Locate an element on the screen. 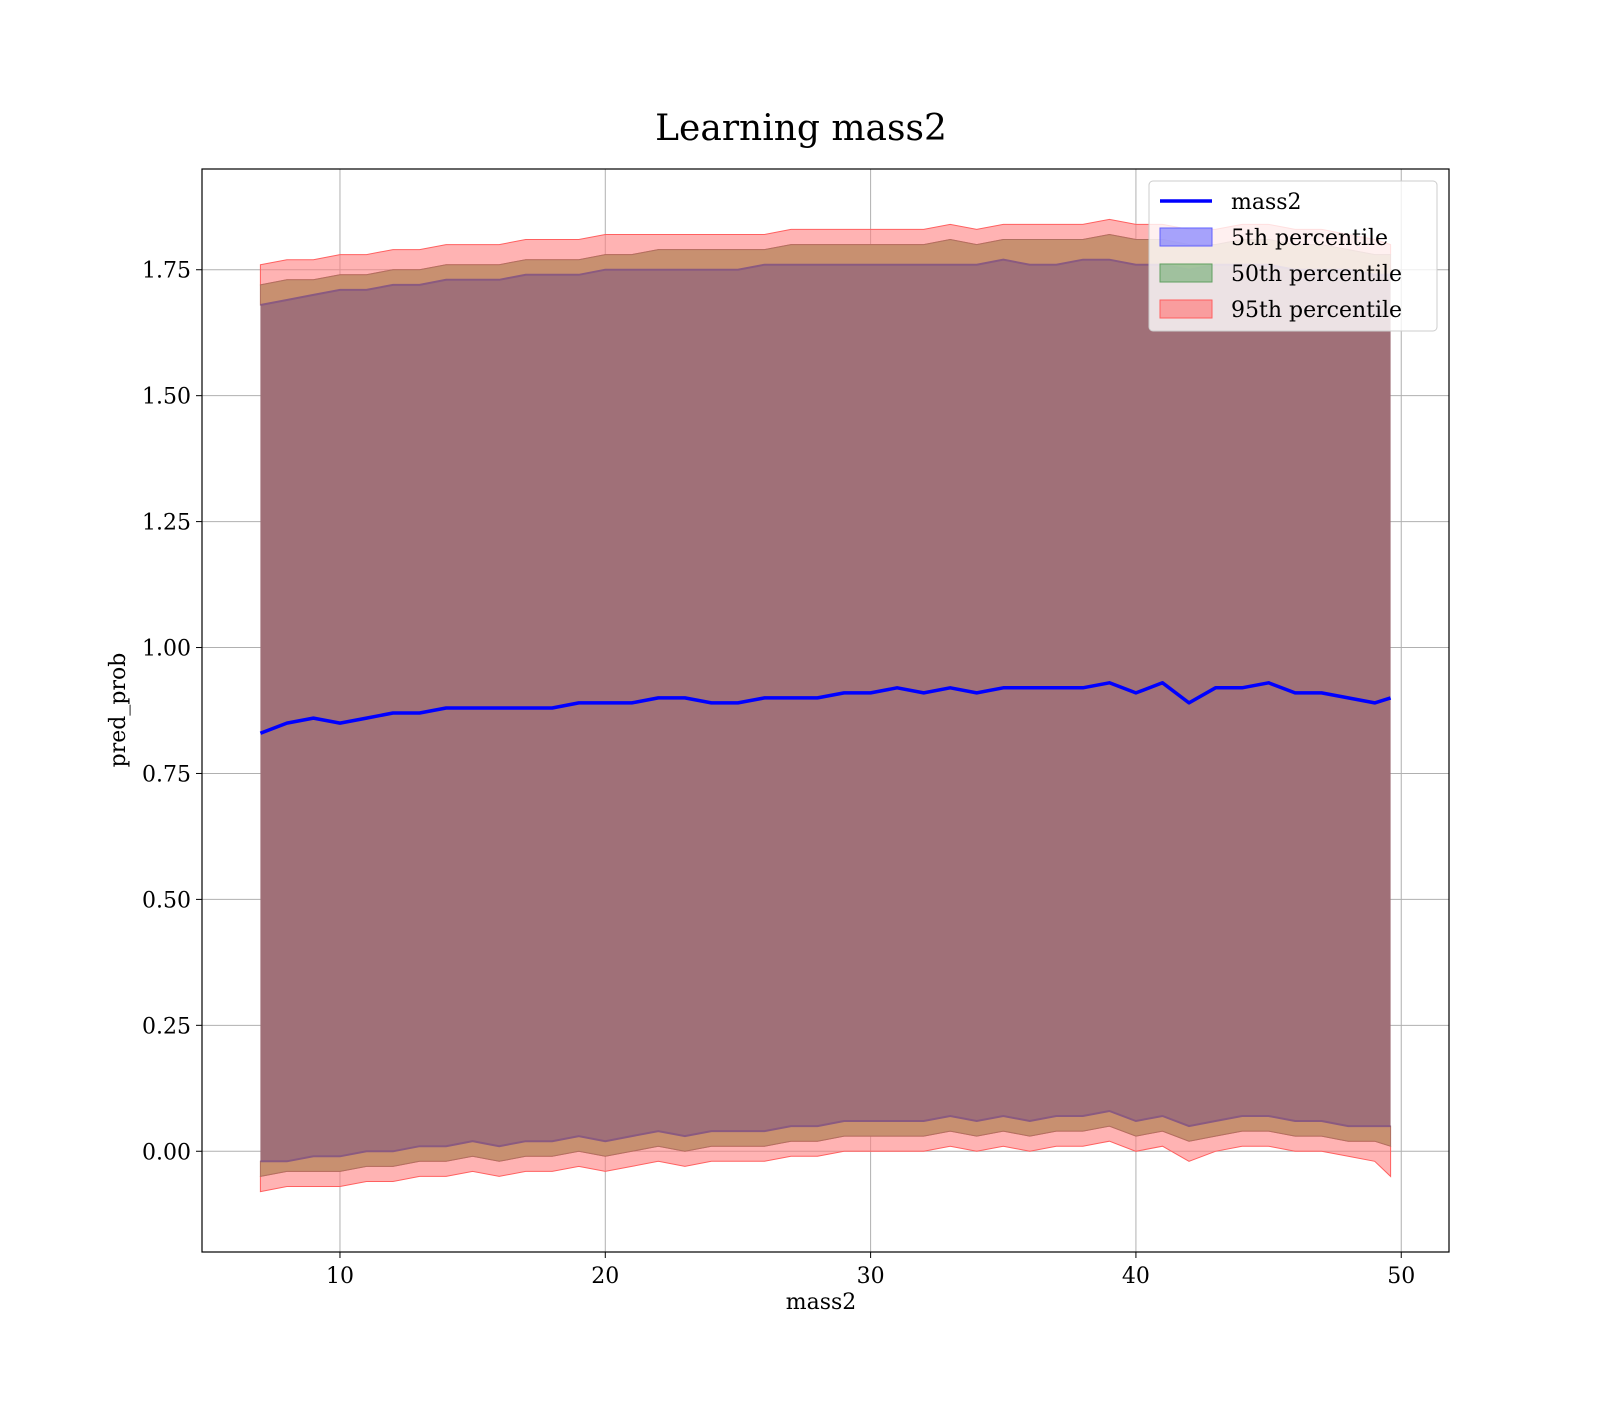 Image resolution: width=1600 pixels, height=1405 pixels. x-tick-label: 50 is located at coordinates (1401, 1276).